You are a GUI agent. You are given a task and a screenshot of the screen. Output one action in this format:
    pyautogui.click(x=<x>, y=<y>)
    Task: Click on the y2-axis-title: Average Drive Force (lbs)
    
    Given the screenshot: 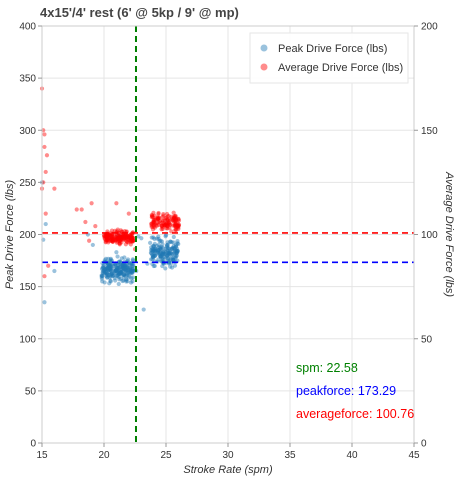 What is the action you would take?
    pyautogui.click(x=449, y=234)
    